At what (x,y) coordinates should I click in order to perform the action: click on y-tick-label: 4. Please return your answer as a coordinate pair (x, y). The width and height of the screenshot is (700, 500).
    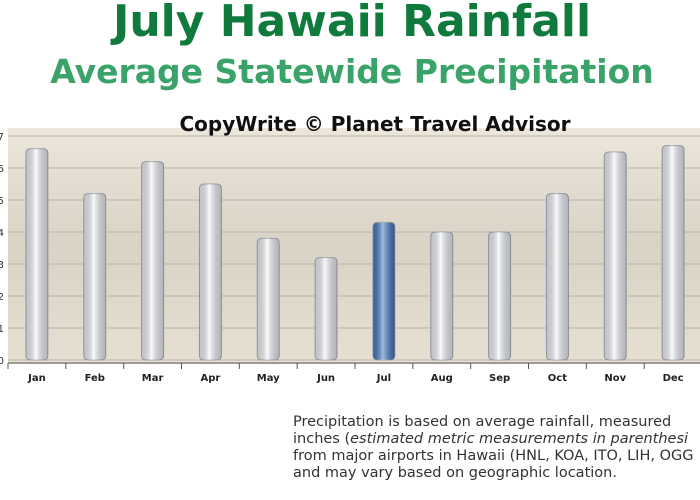
    Looking at the image, I should click on (2, 233).